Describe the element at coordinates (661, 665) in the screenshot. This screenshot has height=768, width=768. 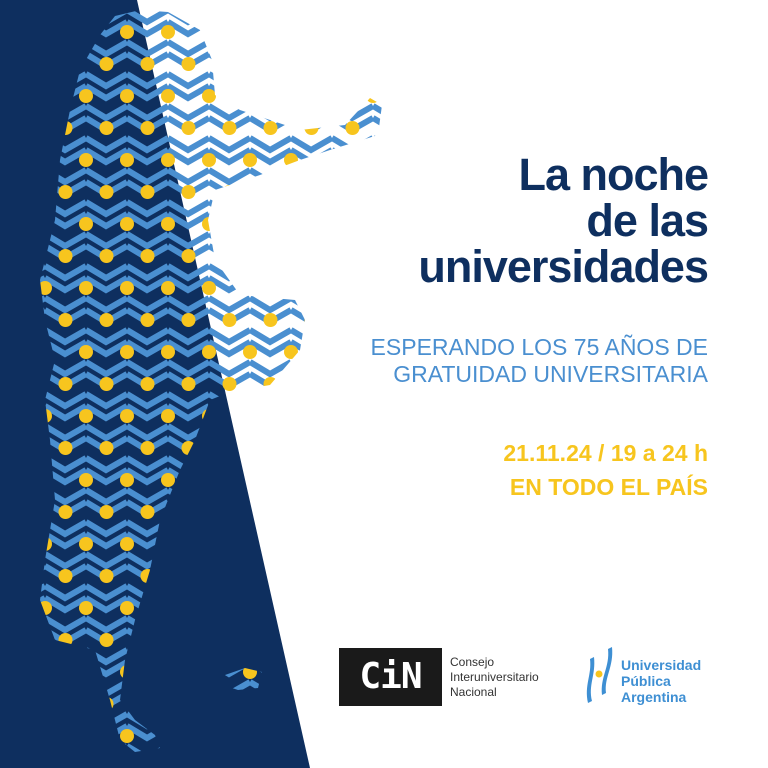
I see `upa-line: Universidad` at that location.